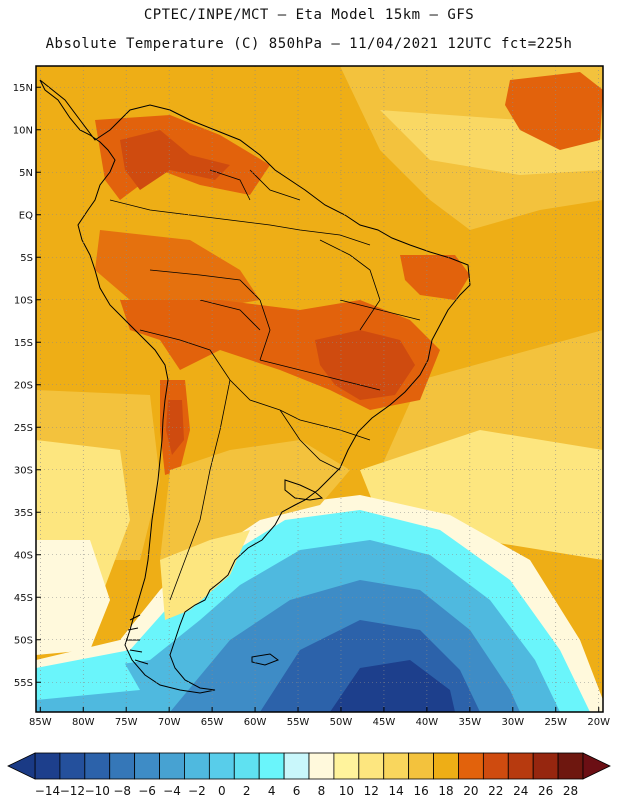 This screenshot has height=800, width=618. I want to click on colorbar-label: −12, so click(72, 791).